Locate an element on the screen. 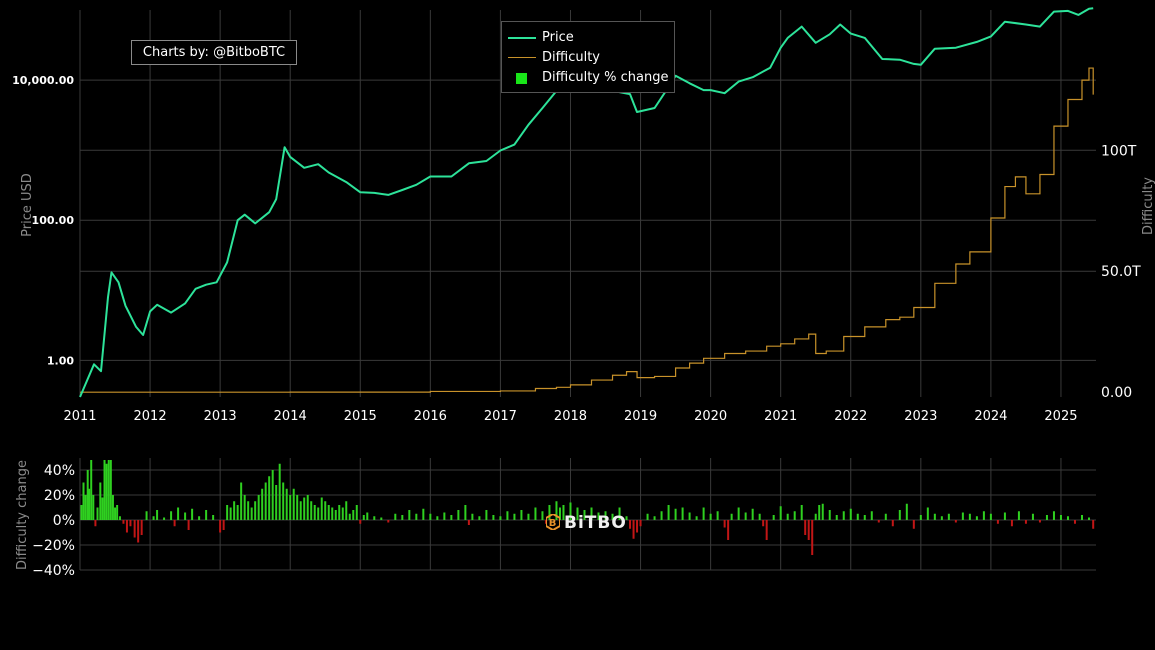 Image resolution: width=1155 pixels, height=650 pixels. x-tick-label: 2024 is located at coordinates (990, 416).